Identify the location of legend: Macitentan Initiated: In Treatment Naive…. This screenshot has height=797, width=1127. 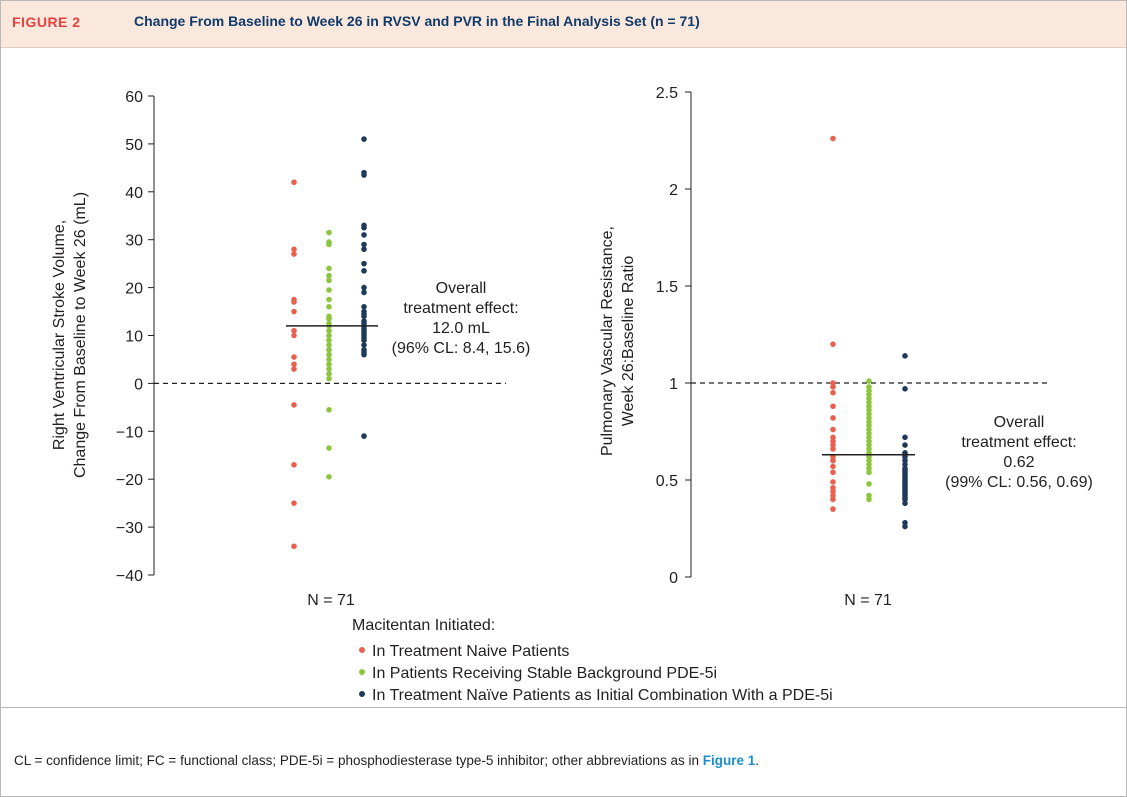
(592, 662).